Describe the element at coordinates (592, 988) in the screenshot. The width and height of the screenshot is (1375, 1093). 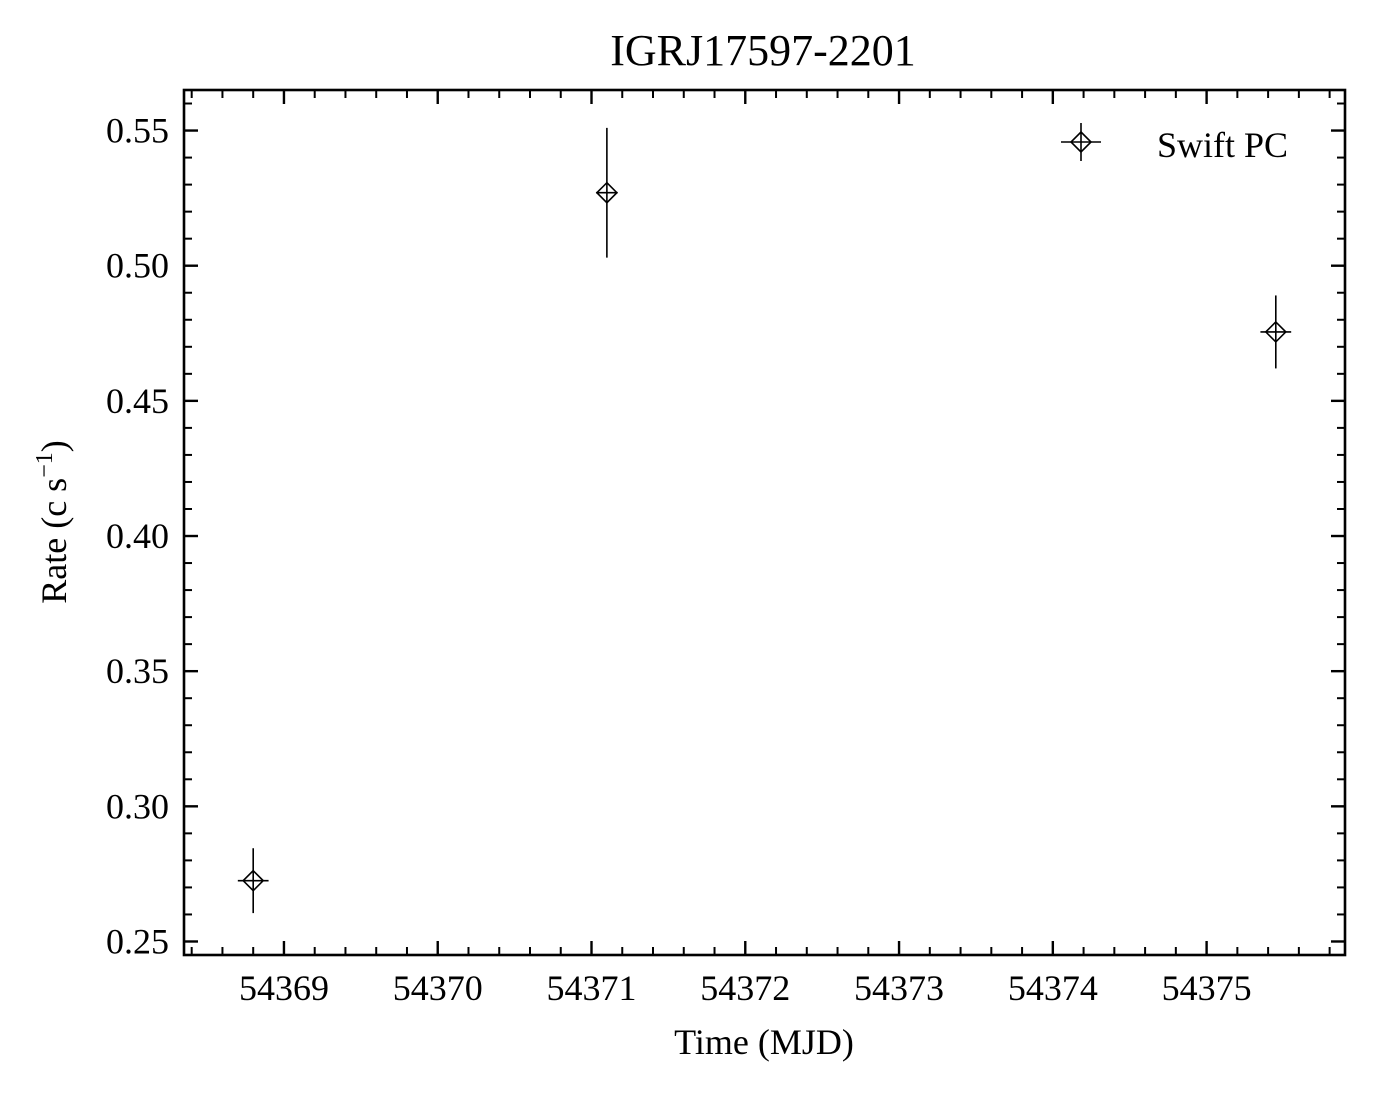
I see `x-tick-label: 54371` at that location.